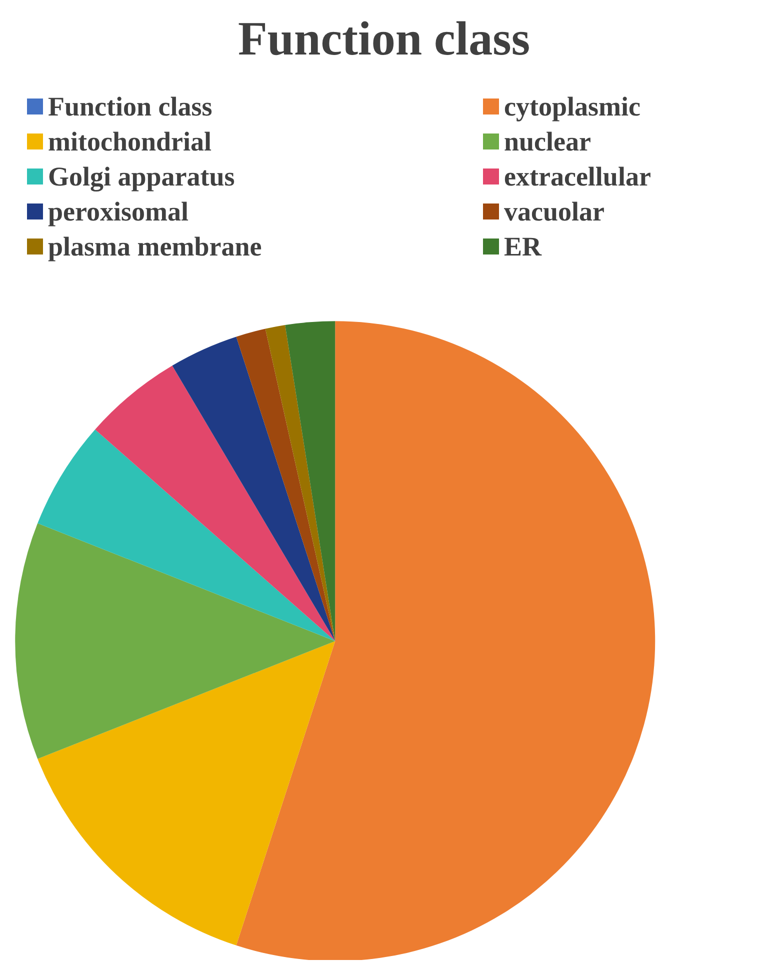  I want to click on legend-label: Function class, so click(130, 107).